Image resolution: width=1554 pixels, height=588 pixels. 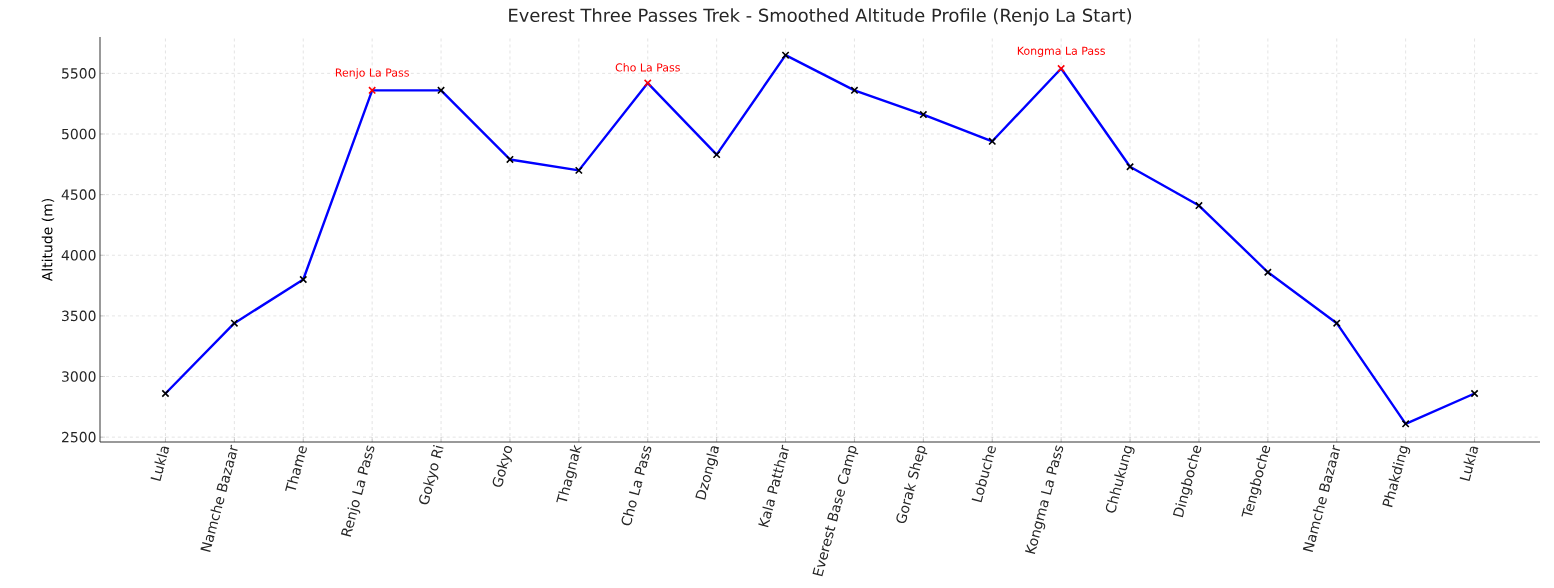 I want to click on x-tick-label: Gokyo, so click(x=502, y=466).